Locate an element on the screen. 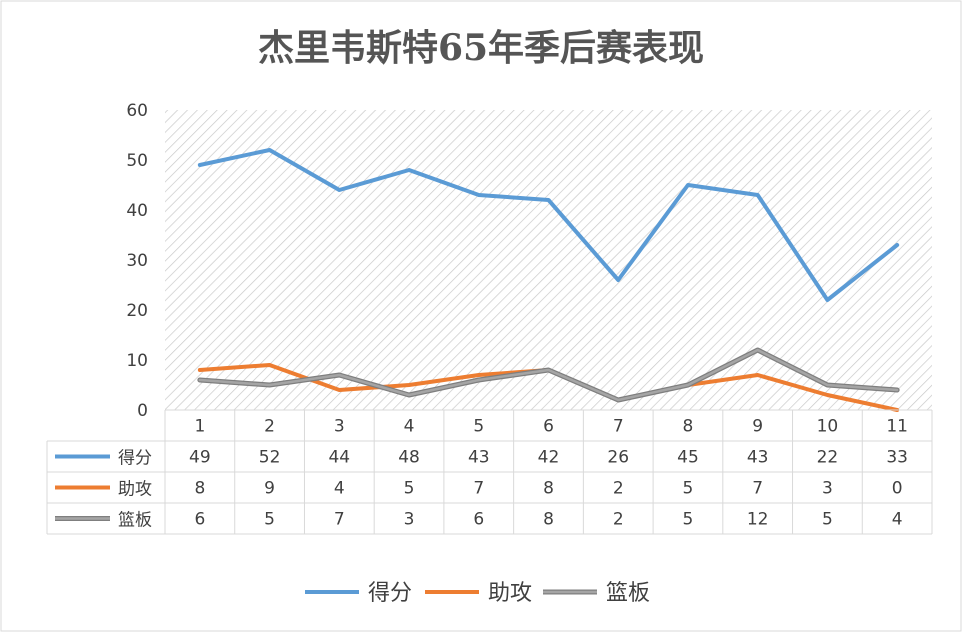 The image size is (962, 632). legend-label: 得分 is located at coordinates (390, 593).